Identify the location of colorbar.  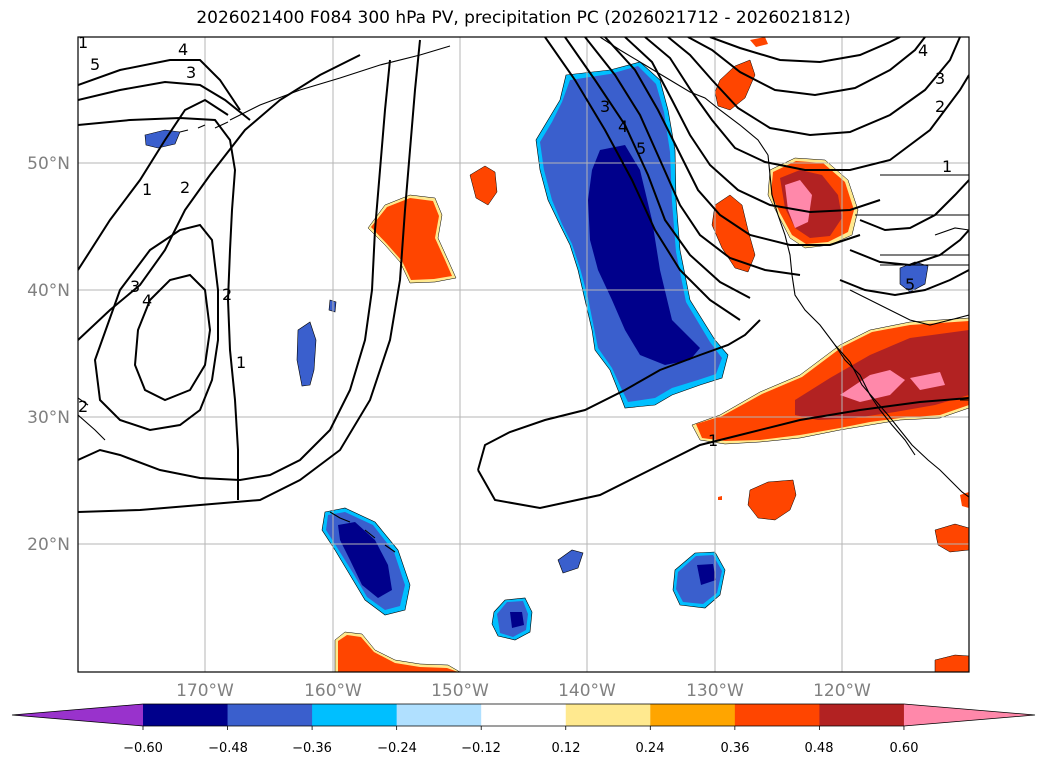
(523, 716).